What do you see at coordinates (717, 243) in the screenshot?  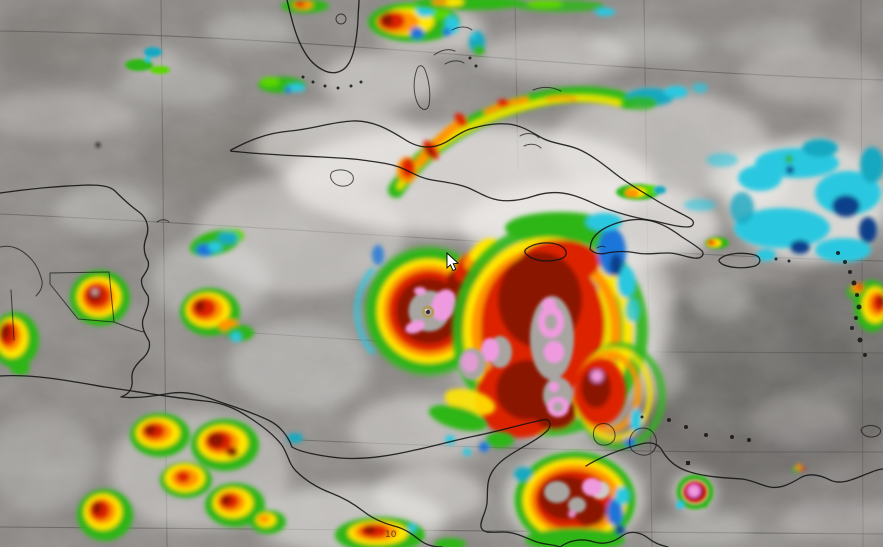 I see `storm-puerto-rico` at bounding box center [717, 243].